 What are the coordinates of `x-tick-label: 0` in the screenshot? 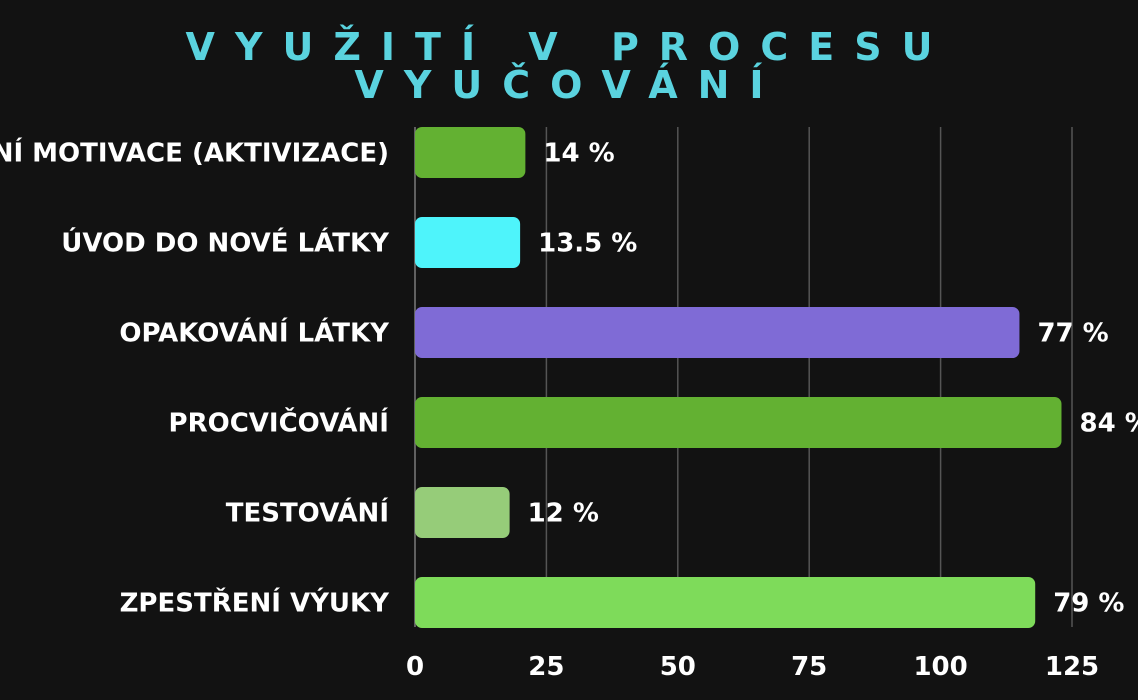 It's located at (415, 667).